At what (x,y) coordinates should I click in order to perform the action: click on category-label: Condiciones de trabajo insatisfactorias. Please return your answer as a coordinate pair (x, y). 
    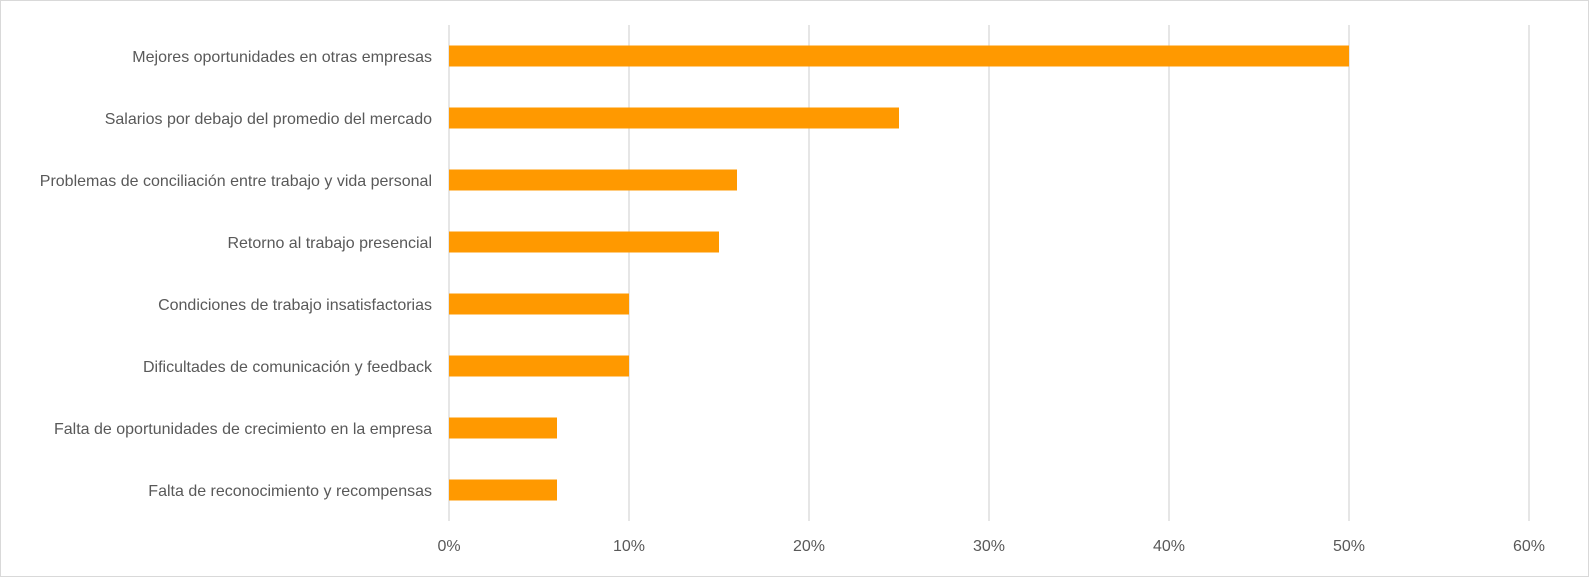
    Looking at the image, I should click on (295, 305).